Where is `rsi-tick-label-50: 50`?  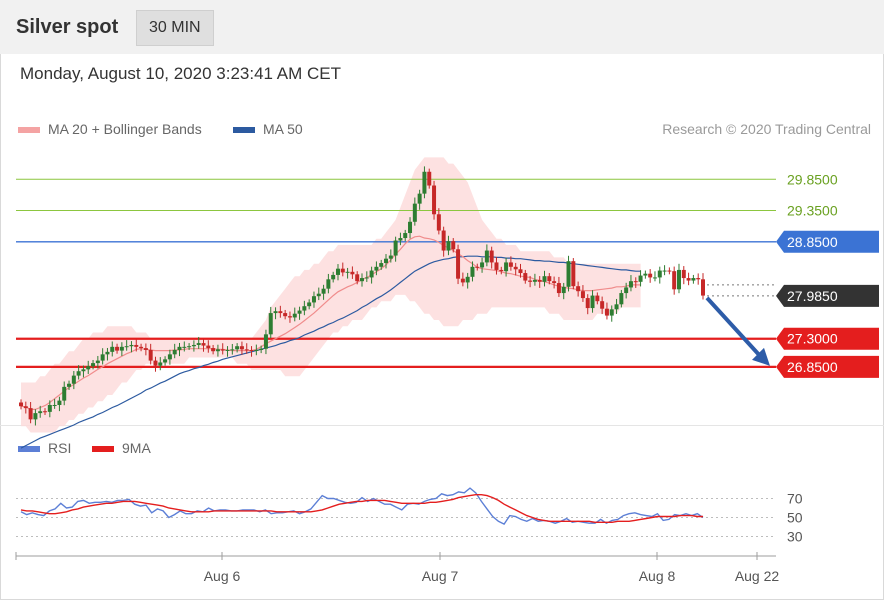 rsi-tick-label-50: 50 is located at coordinates (795, 518).